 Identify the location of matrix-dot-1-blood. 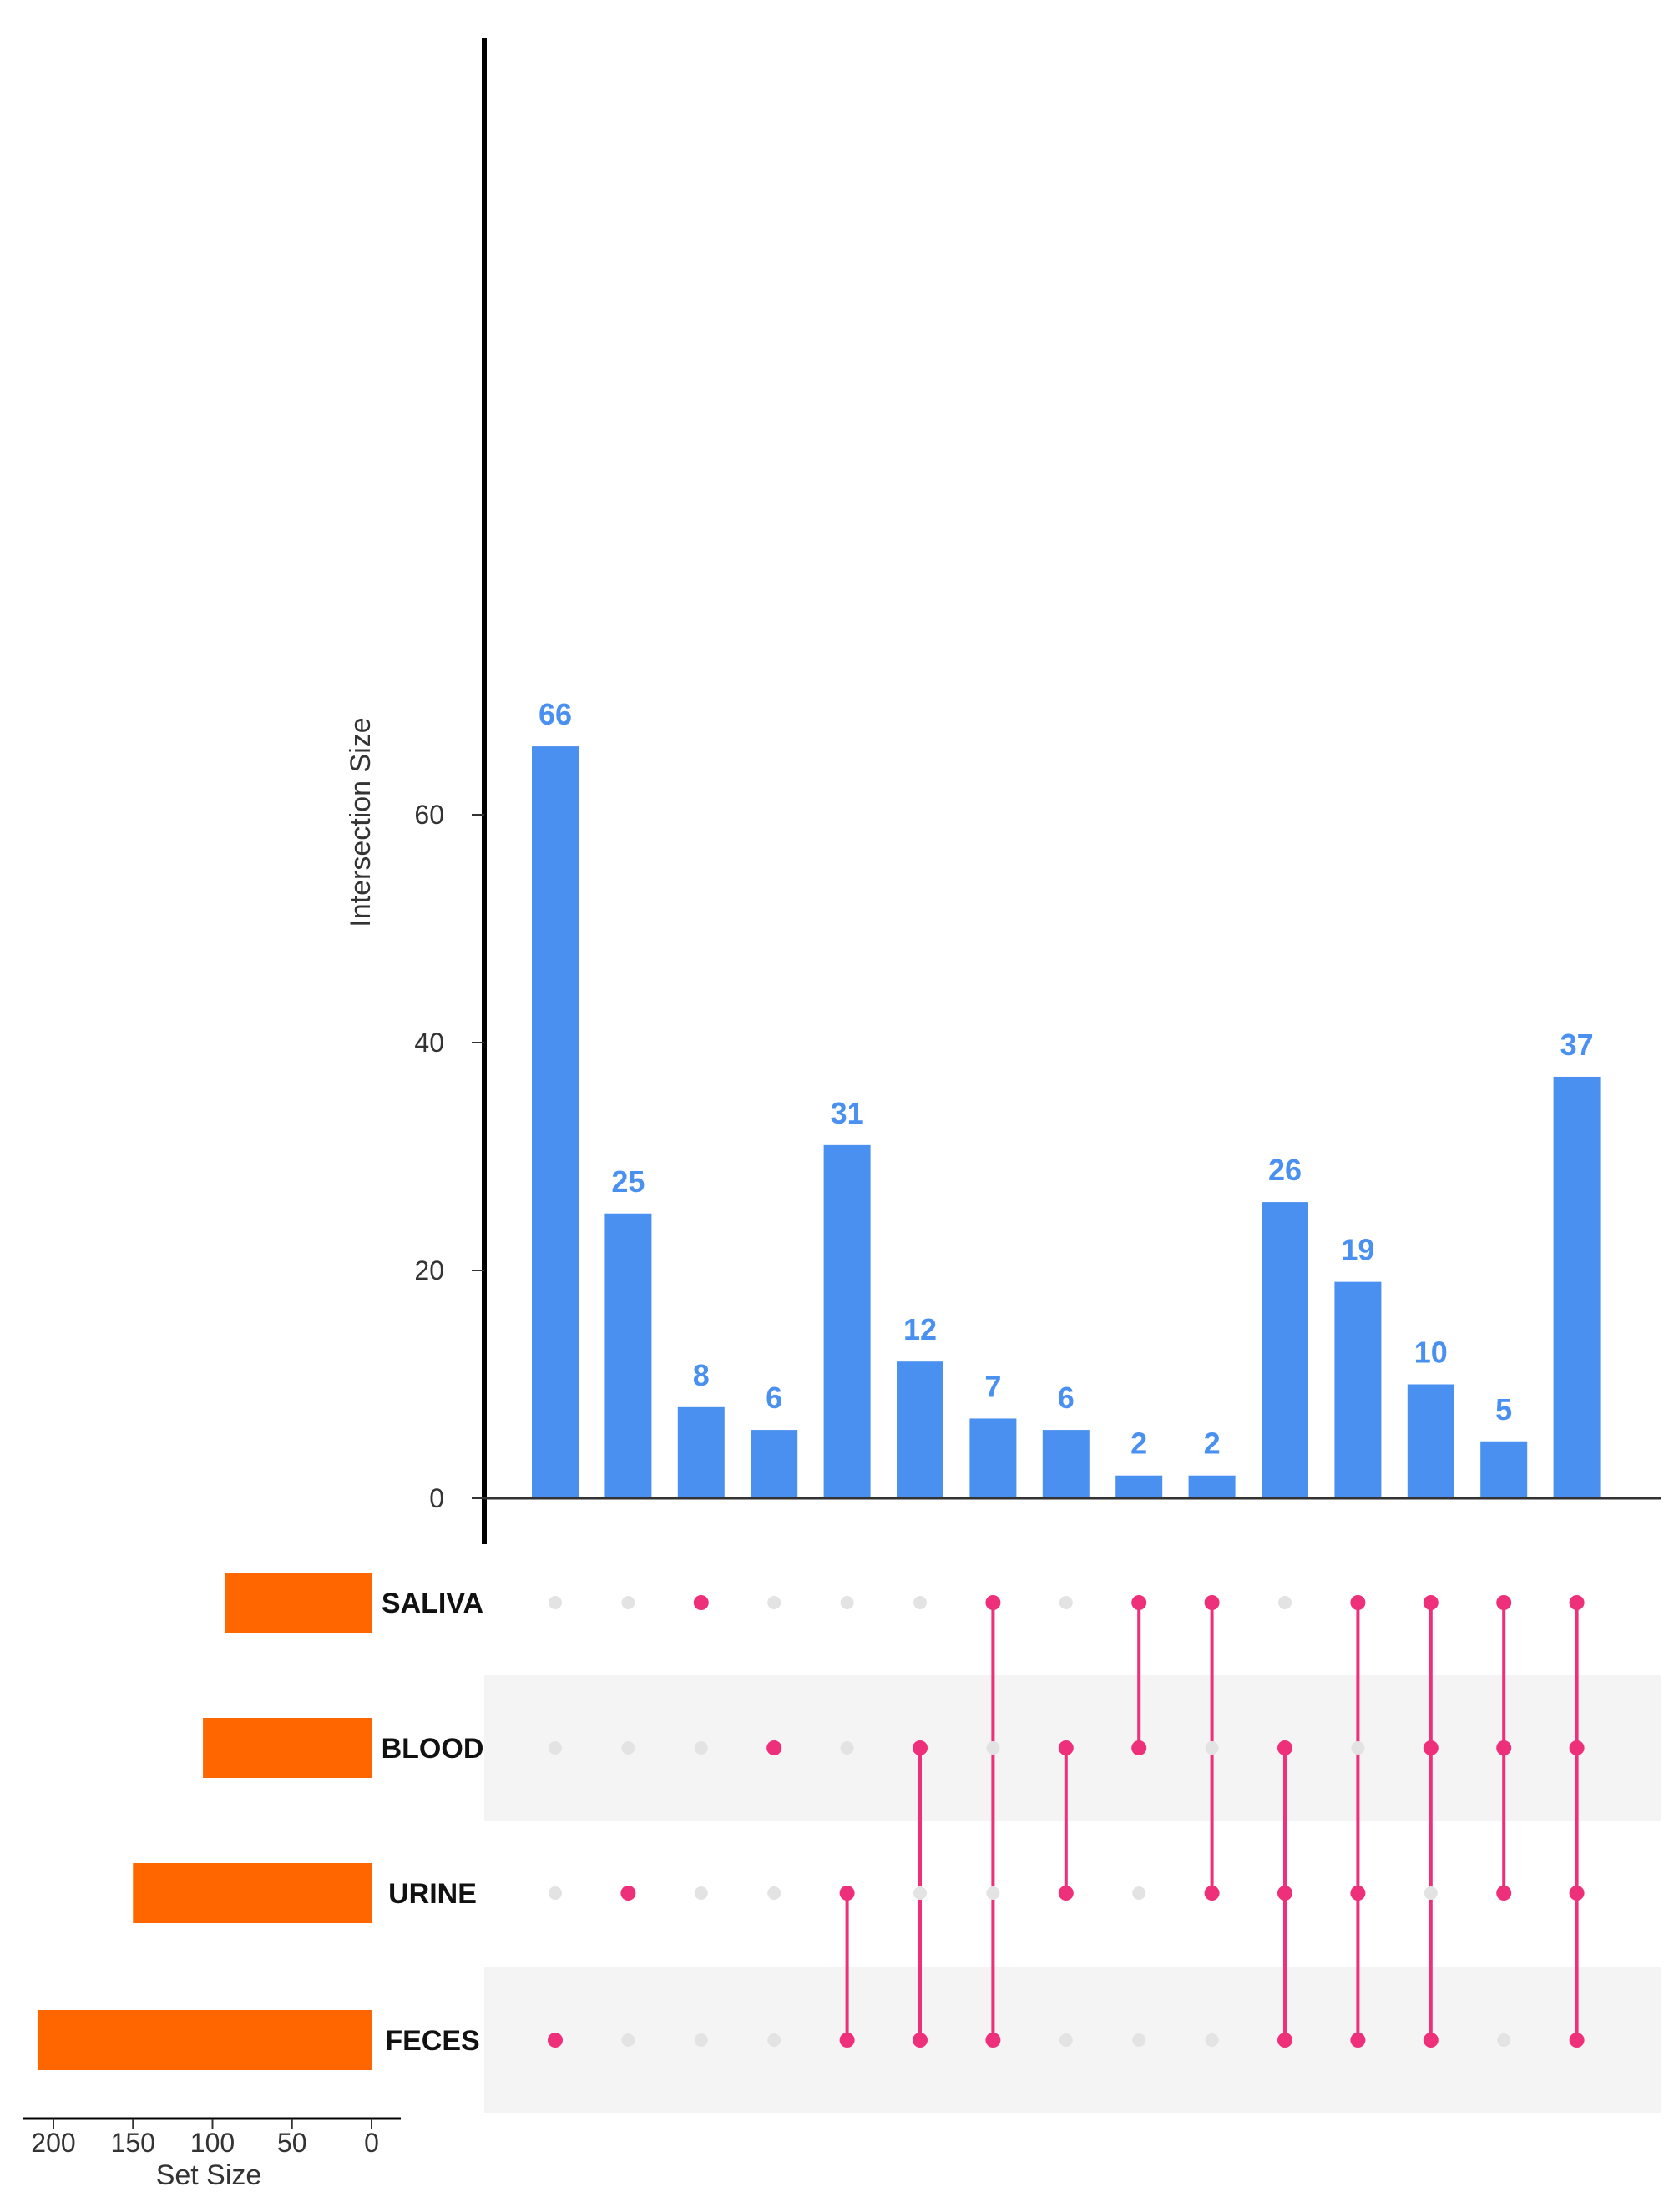
(555, 1748).